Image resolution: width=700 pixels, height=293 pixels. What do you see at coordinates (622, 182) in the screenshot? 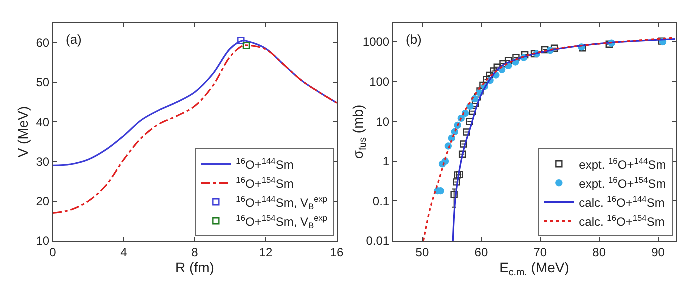
I see `legend-label: expt. $^{16}$O+$^{154}$Sm` at bounding box center [622, 182].